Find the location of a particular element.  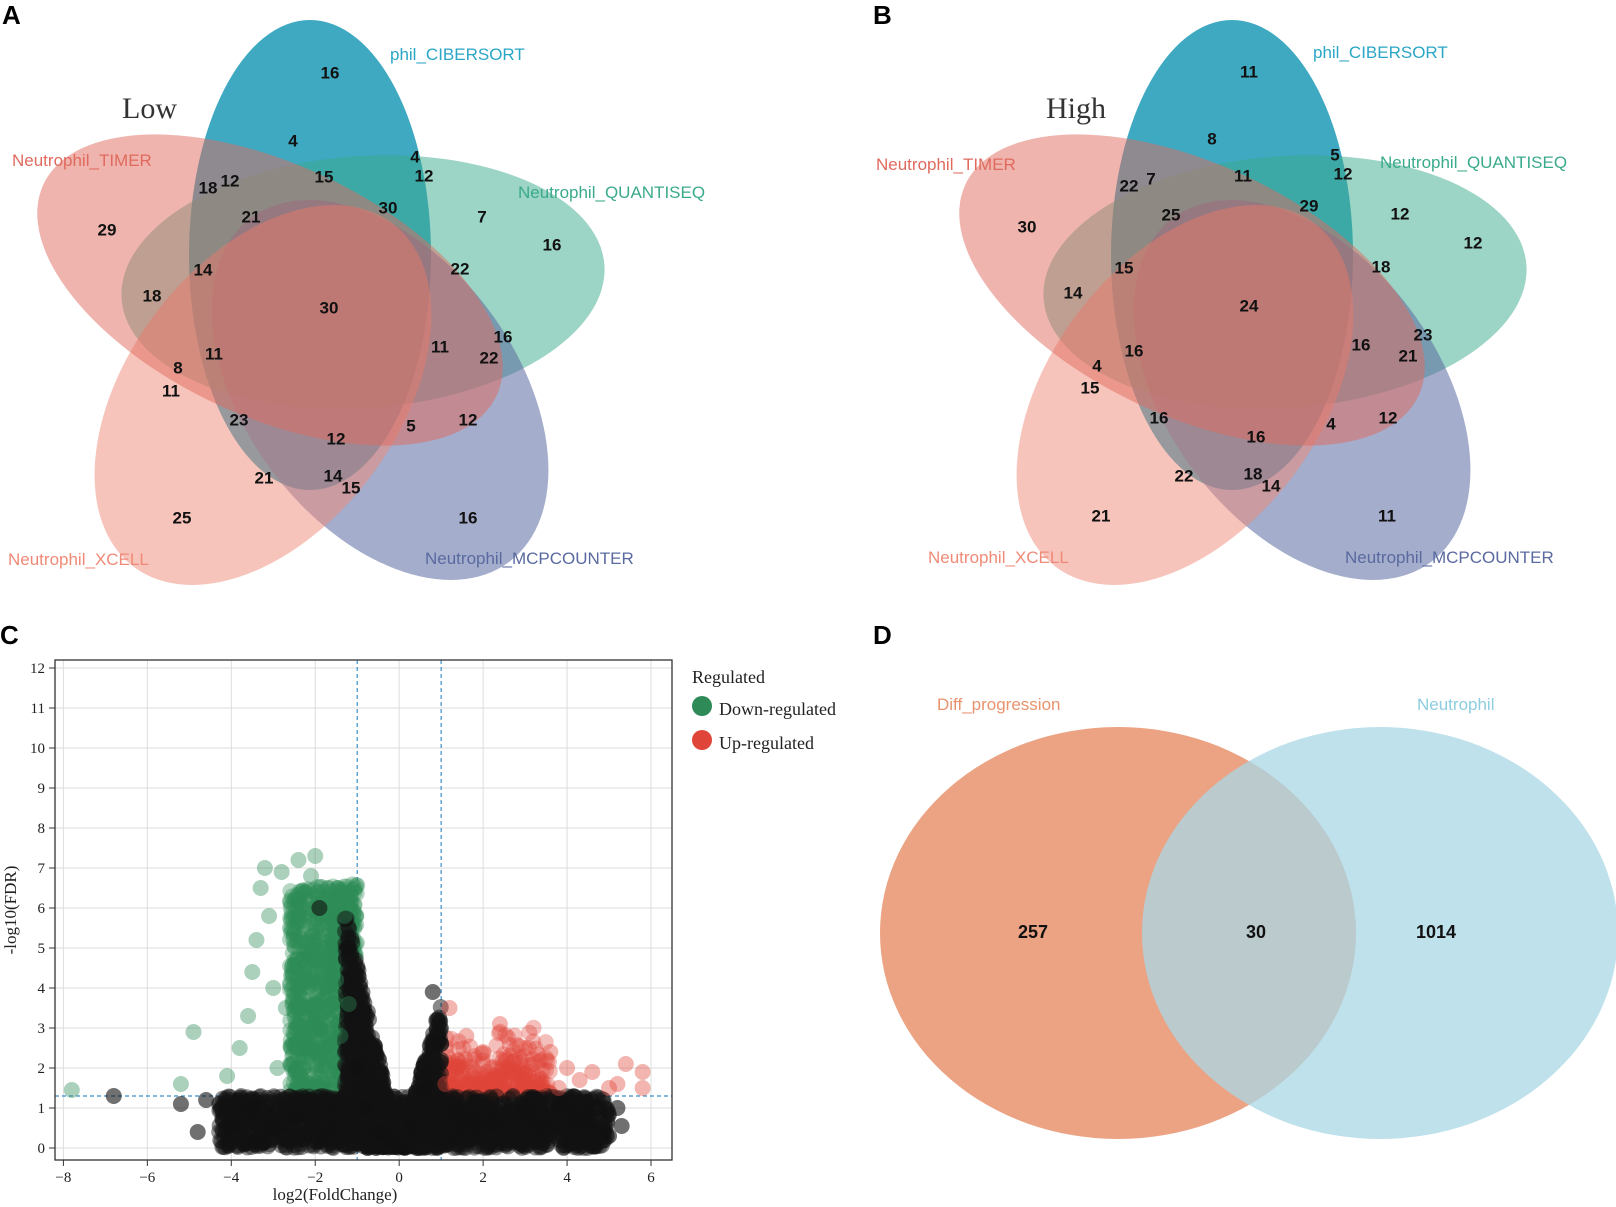

region-count: 25 is located at coordinates (1171, 214).